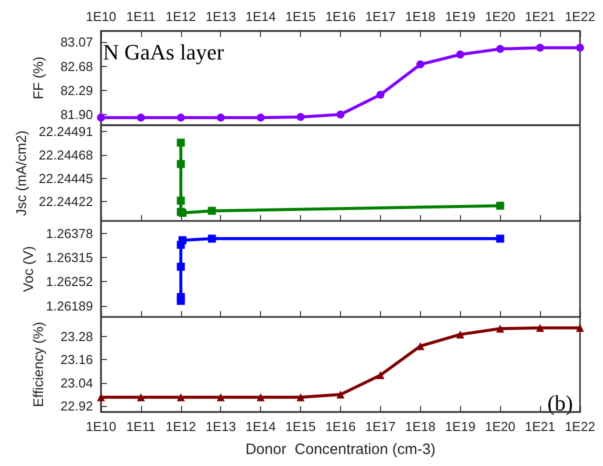  Describe the element at coordinates (38, 78) in the screenshot. I see `y-axis-title: FF (%)` at that location.